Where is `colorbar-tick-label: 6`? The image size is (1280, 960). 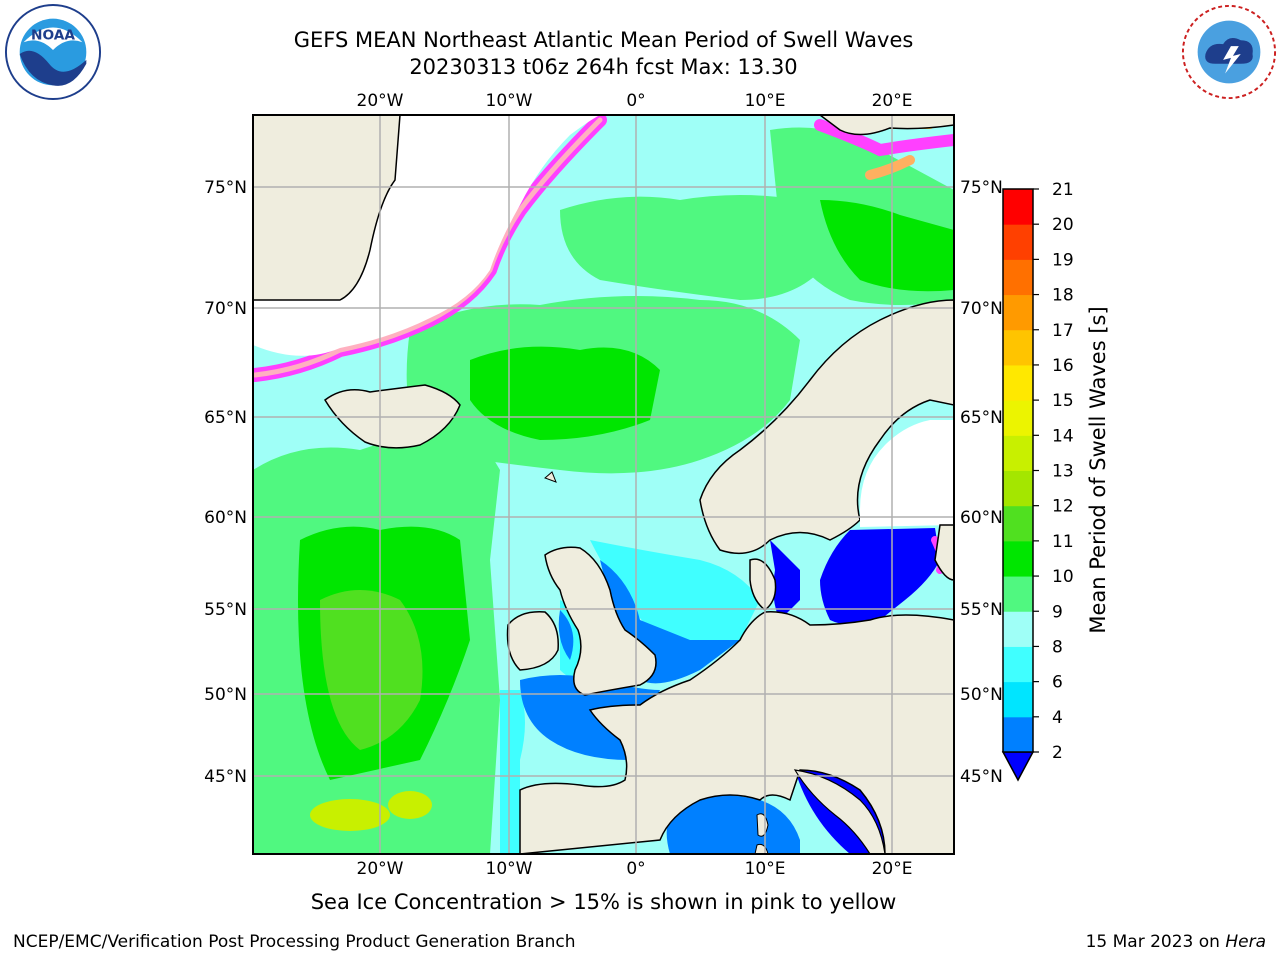 colorbar-tick-label: 6 is located at coordinates (1057, 683).